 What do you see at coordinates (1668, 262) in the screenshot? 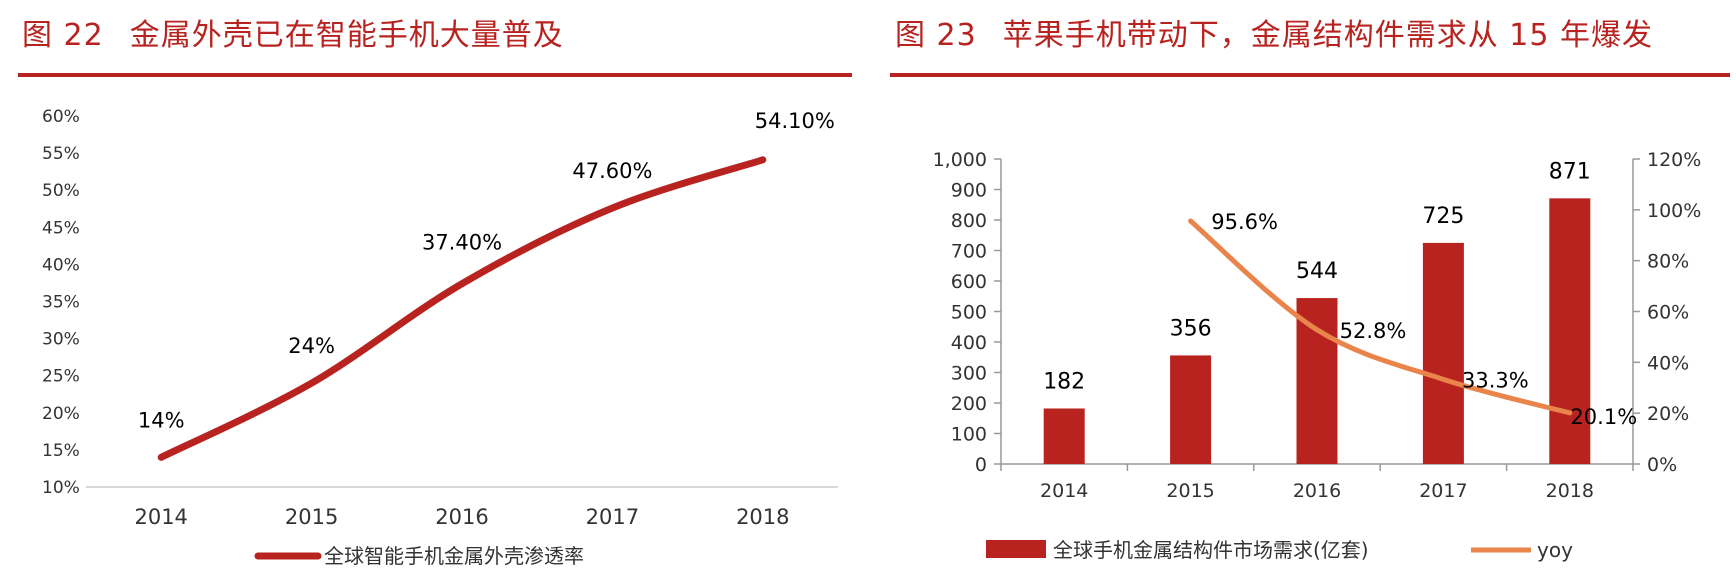
I see `right-y-tick-label: 80%` at bounding box center [1668, 262].